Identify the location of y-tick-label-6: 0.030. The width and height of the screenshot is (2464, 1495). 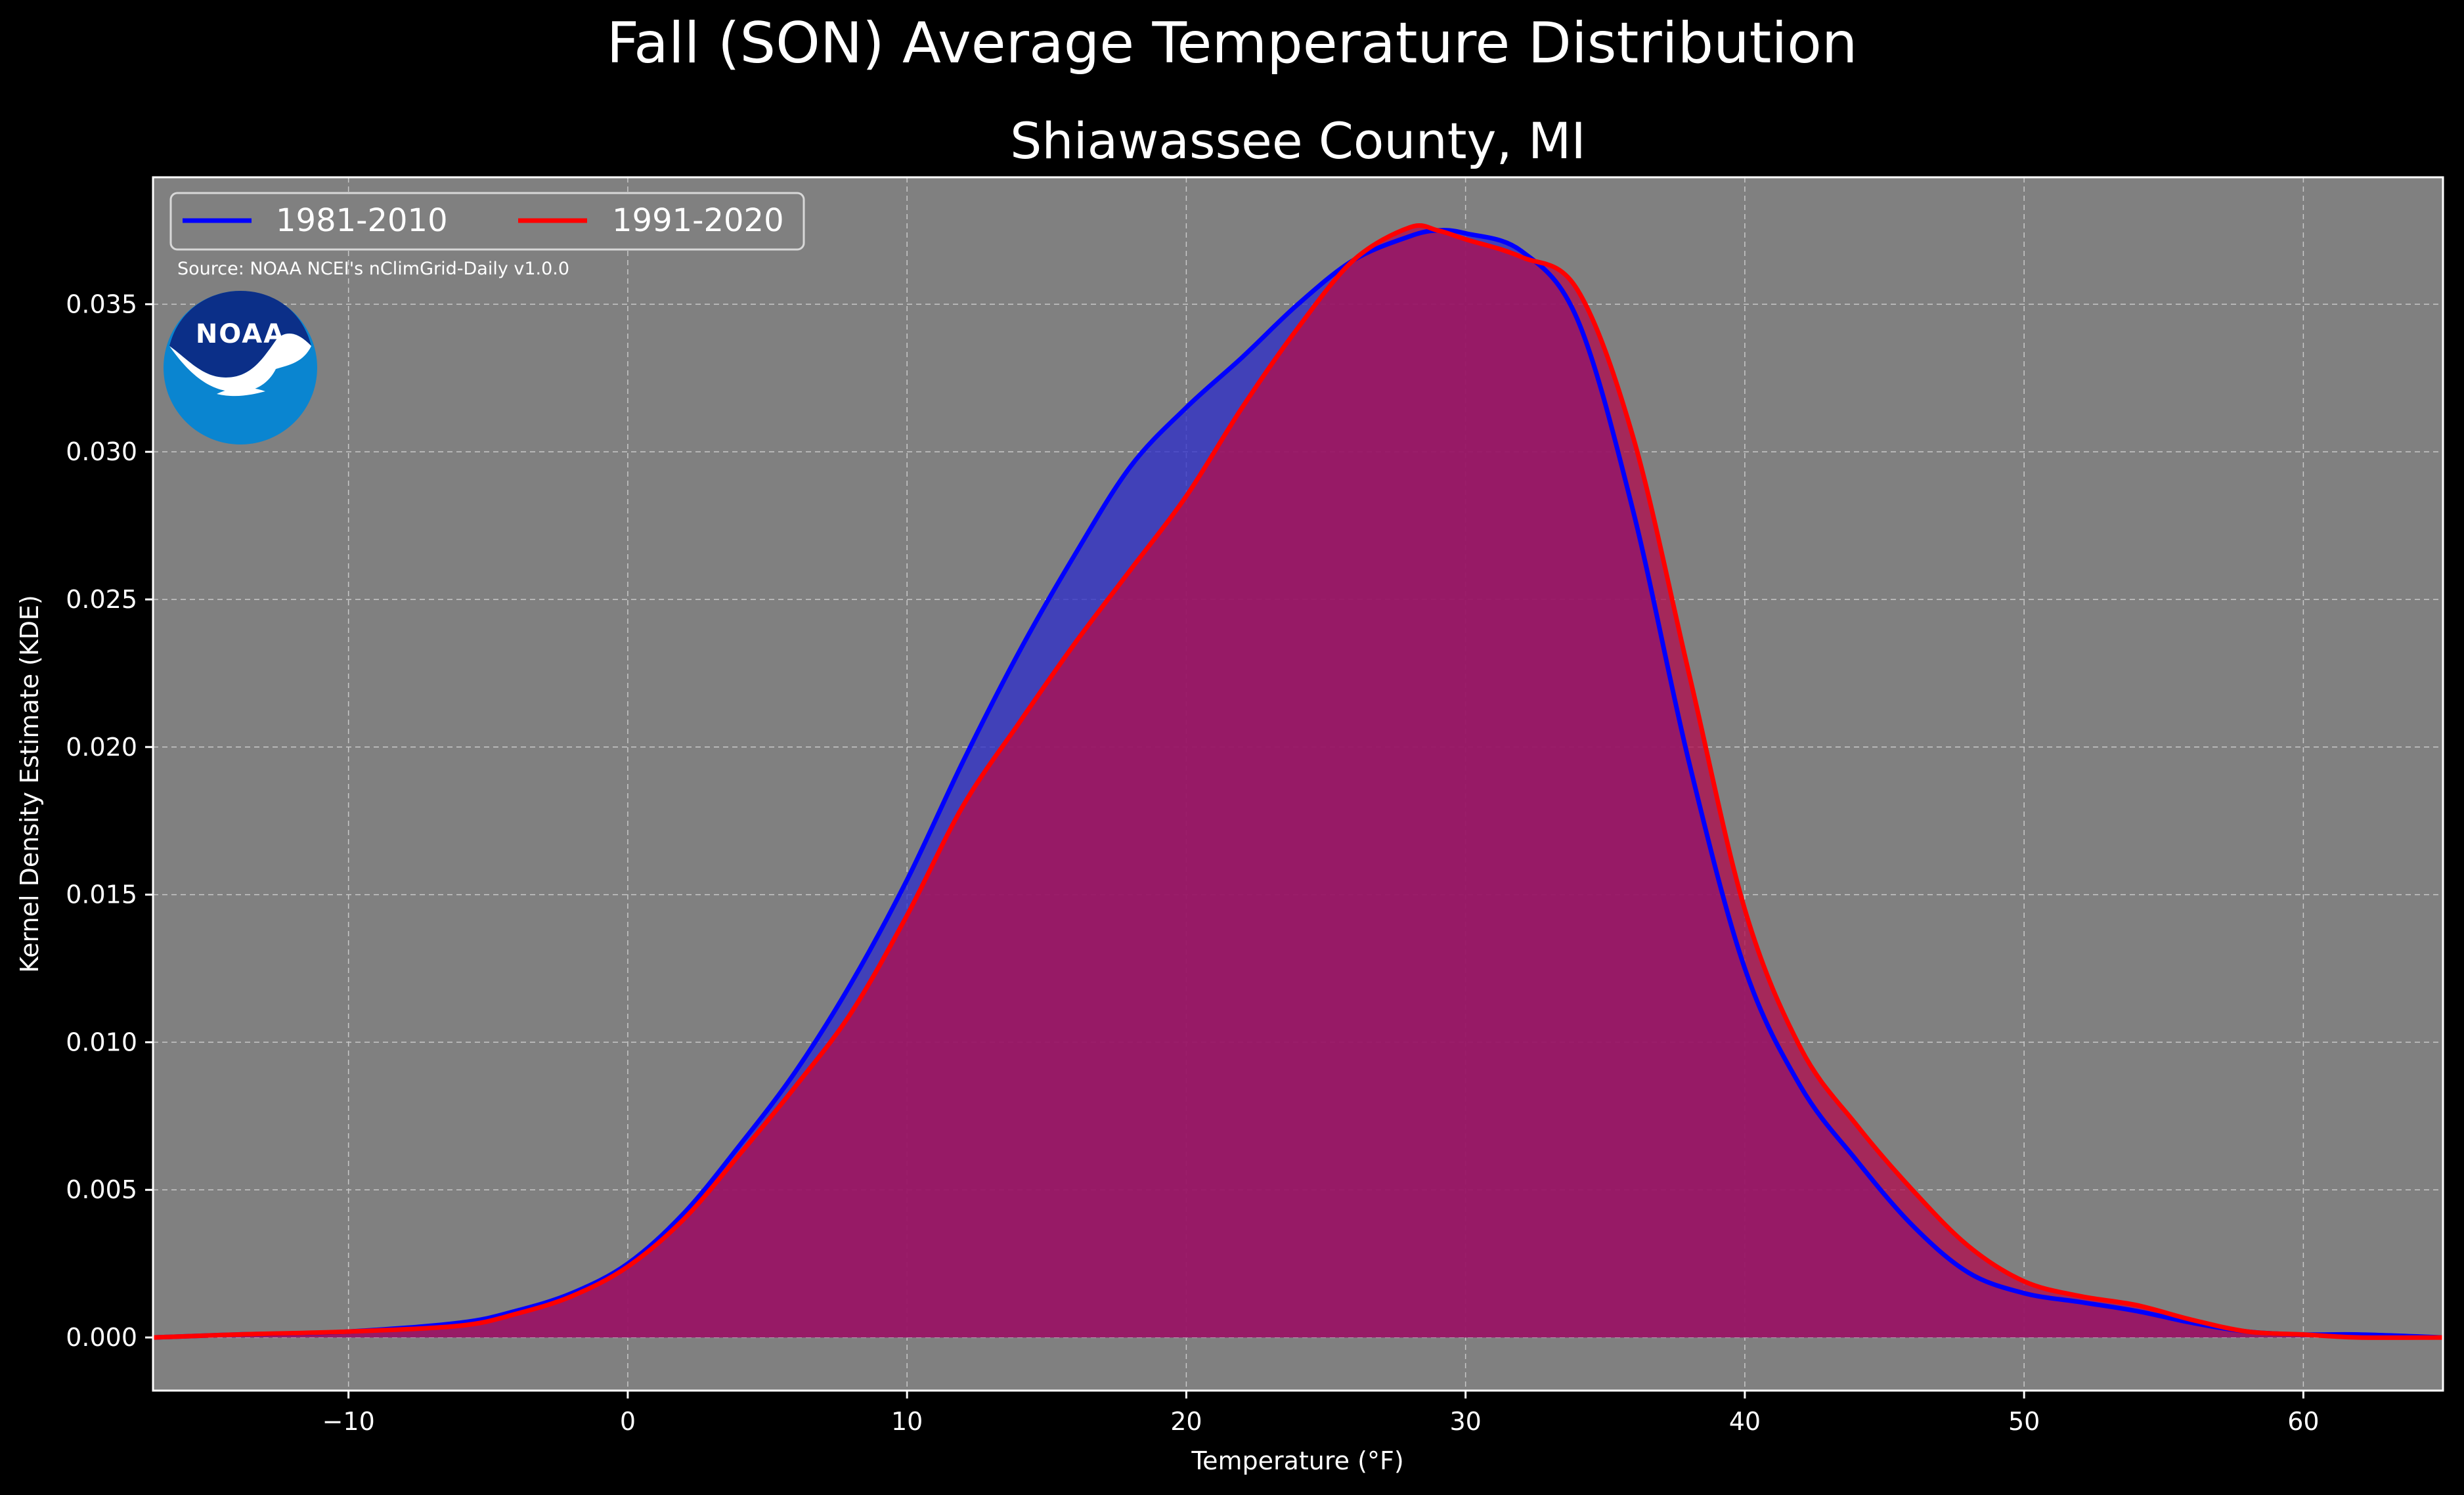
(101, 451).